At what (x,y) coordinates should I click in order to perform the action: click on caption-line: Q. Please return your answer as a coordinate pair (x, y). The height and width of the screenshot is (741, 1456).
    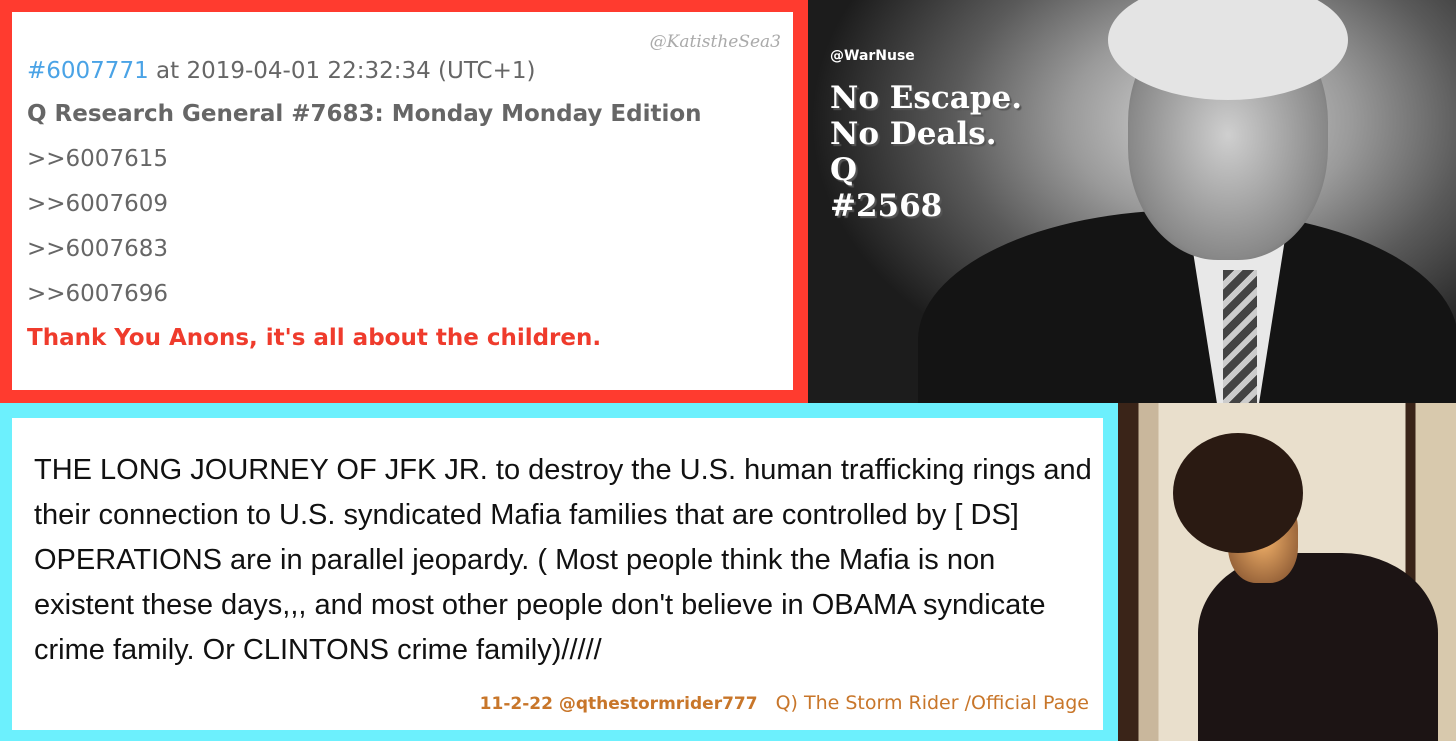
    Looking at the image, I should click on (844, 170).